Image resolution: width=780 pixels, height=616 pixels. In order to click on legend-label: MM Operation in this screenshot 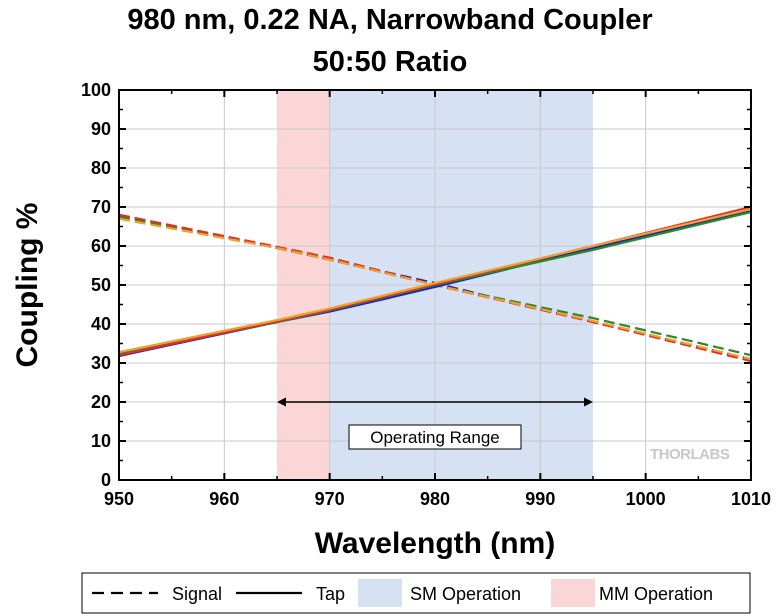, I will do `click(656, 594)`.